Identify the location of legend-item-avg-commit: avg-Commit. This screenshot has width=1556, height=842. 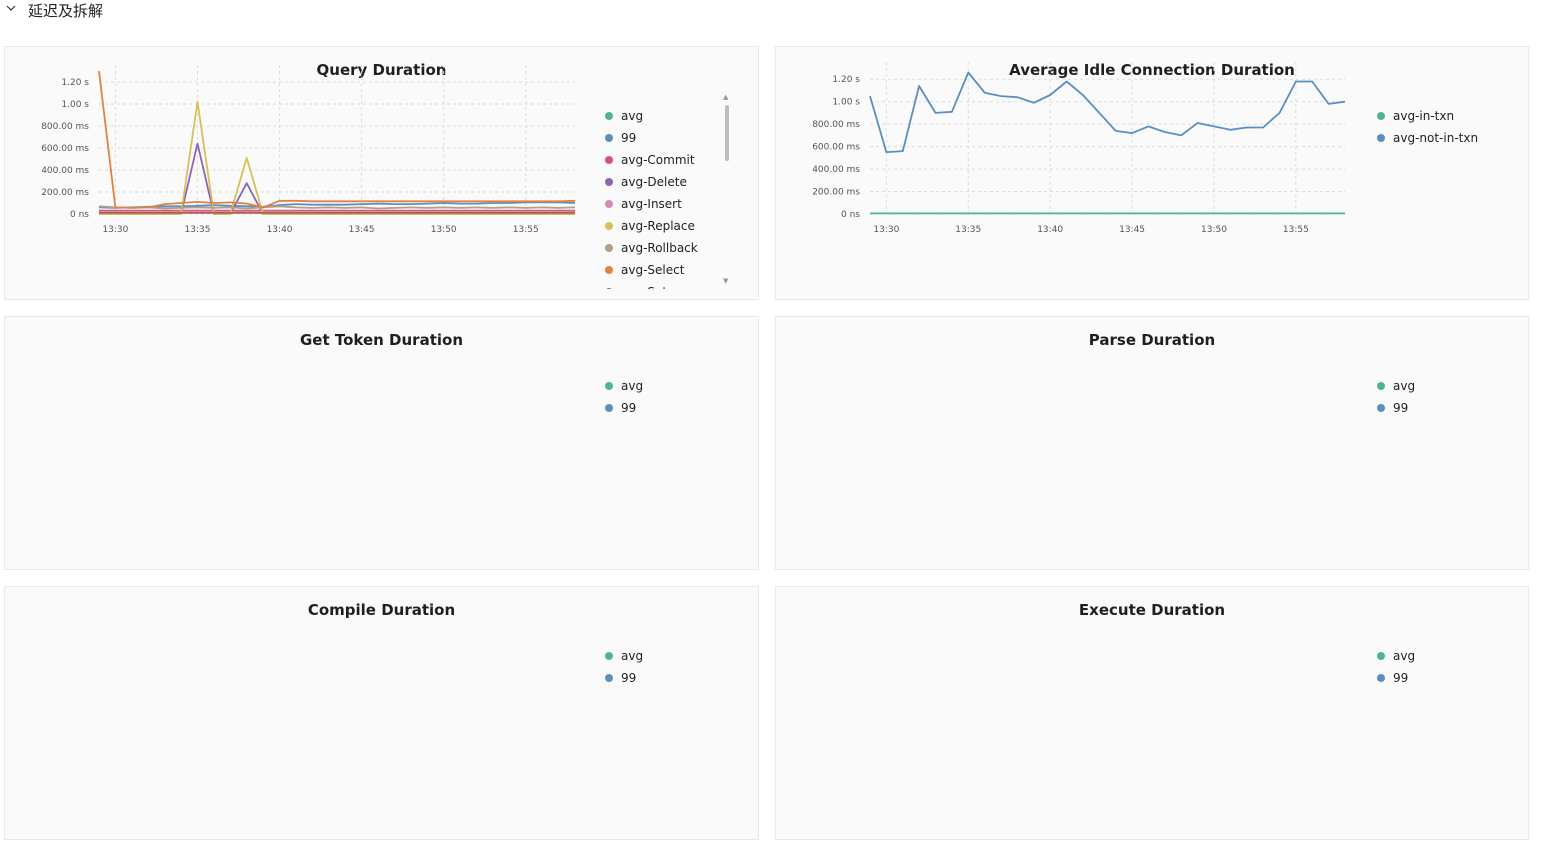
(651, 160).